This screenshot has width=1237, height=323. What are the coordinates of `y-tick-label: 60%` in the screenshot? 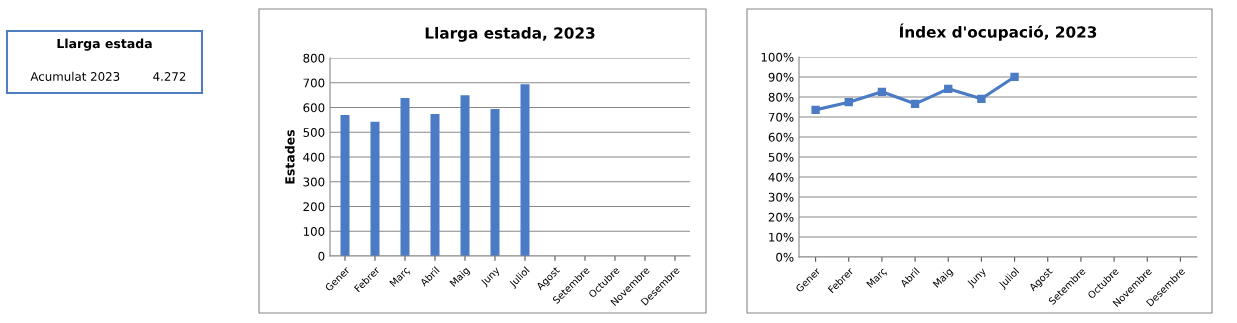 It's located at (781, 137).